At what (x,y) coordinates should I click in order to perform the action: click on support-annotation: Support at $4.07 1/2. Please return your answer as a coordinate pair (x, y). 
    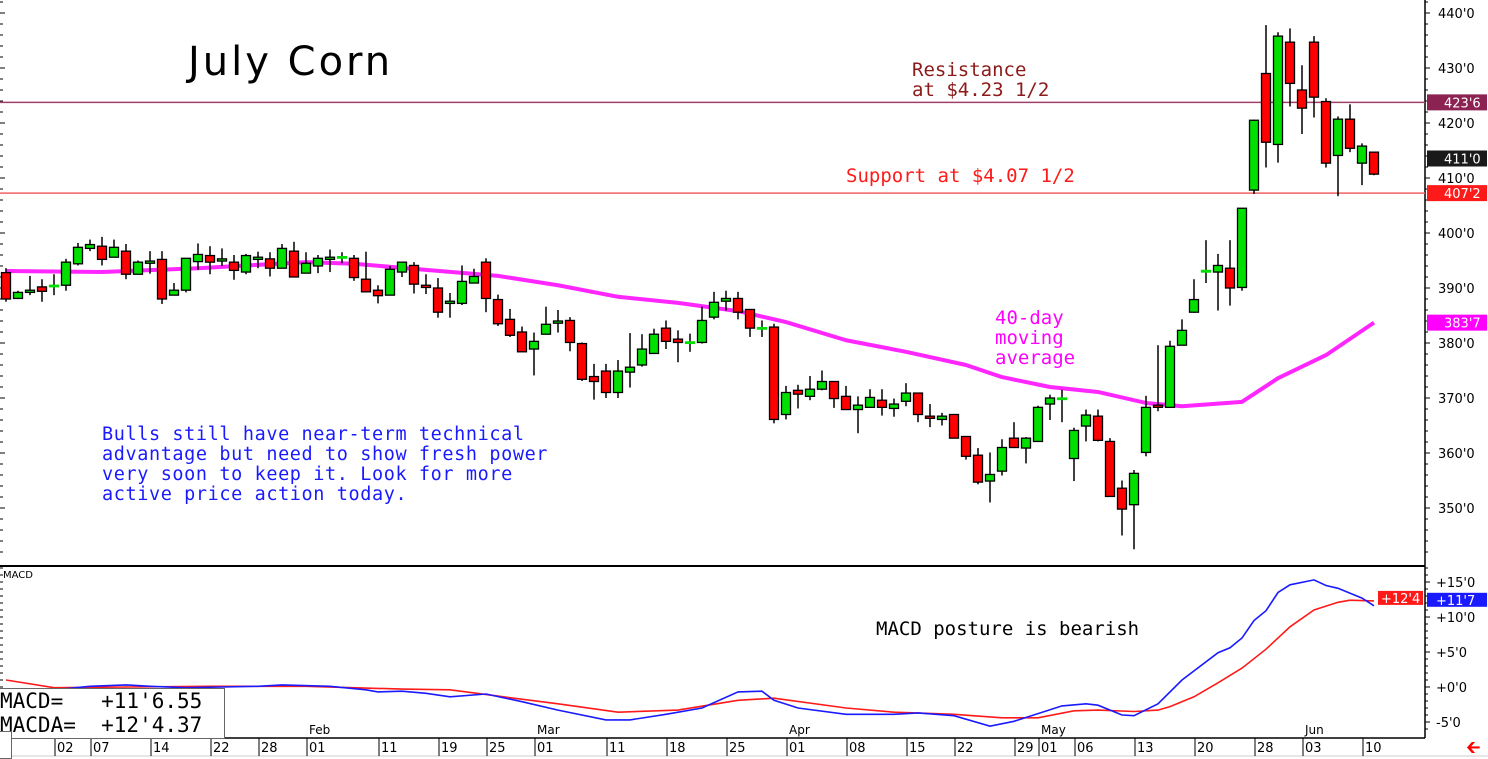
    Looking at the image, I should click on (960, 176).